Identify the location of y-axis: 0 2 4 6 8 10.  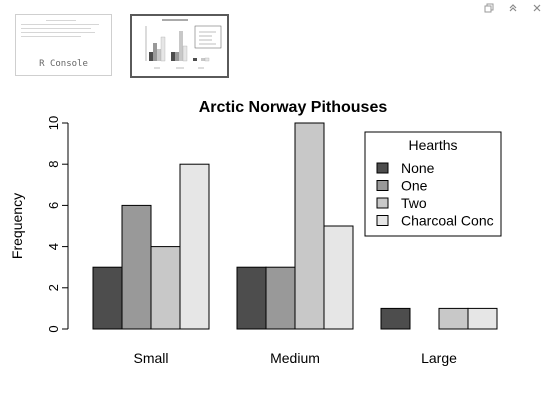
(57, 224).